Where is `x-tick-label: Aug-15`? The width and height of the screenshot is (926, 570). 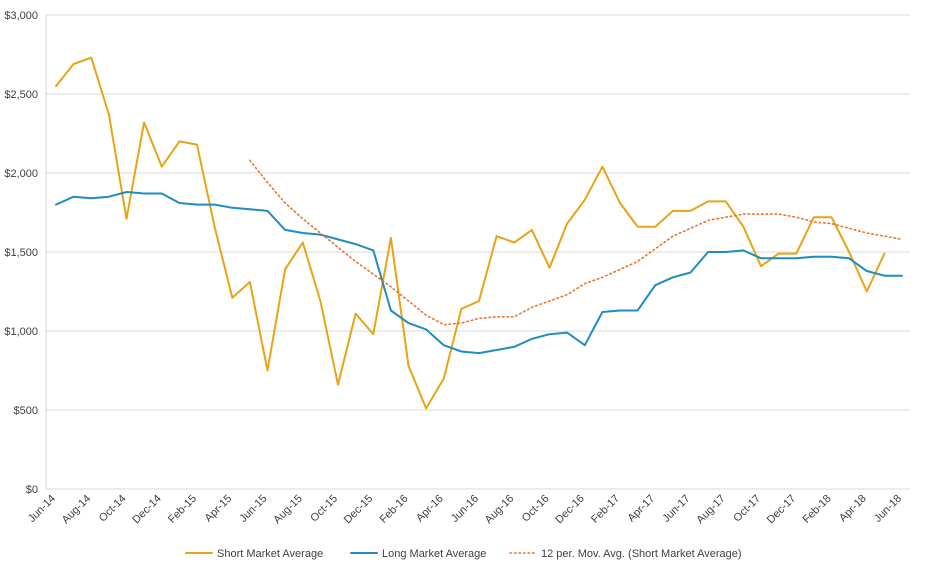
x-tick-label: Aug-15 is located at coordinates (288, 510).